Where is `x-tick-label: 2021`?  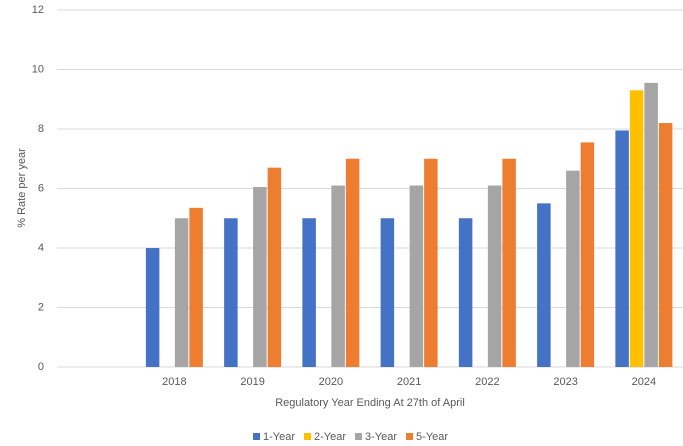
x-tick-label: 2021 is located at coordinates (409, 382).